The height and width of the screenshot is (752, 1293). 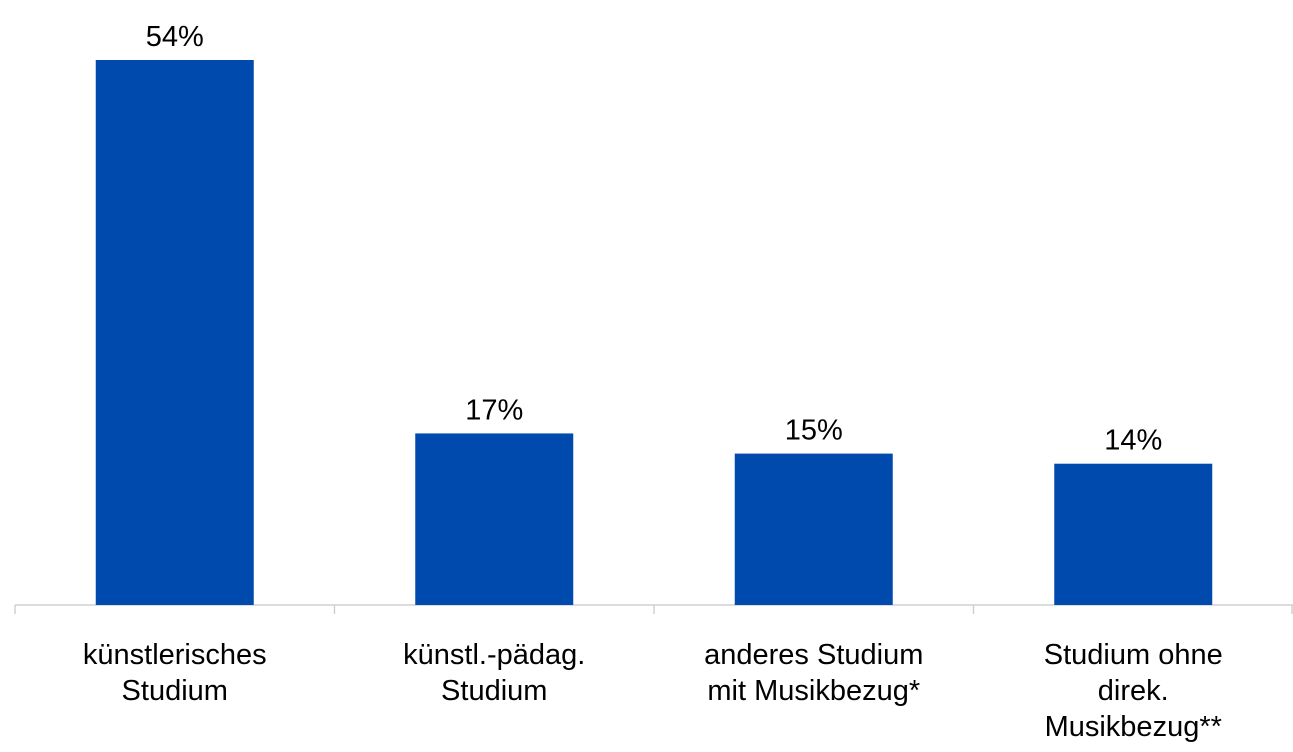 What do you see at coordinates (1133, 691) in the screenshot?
I see `x-tick-label: Studium ohne direk. Musikbezug**` at bounding box center [1133, 691].